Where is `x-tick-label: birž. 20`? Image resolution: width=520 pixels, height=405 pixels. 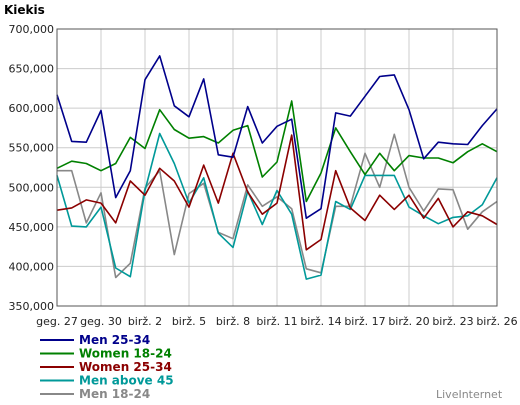 x-tick-label: birž. 20 is located at coordinates (408, 321).